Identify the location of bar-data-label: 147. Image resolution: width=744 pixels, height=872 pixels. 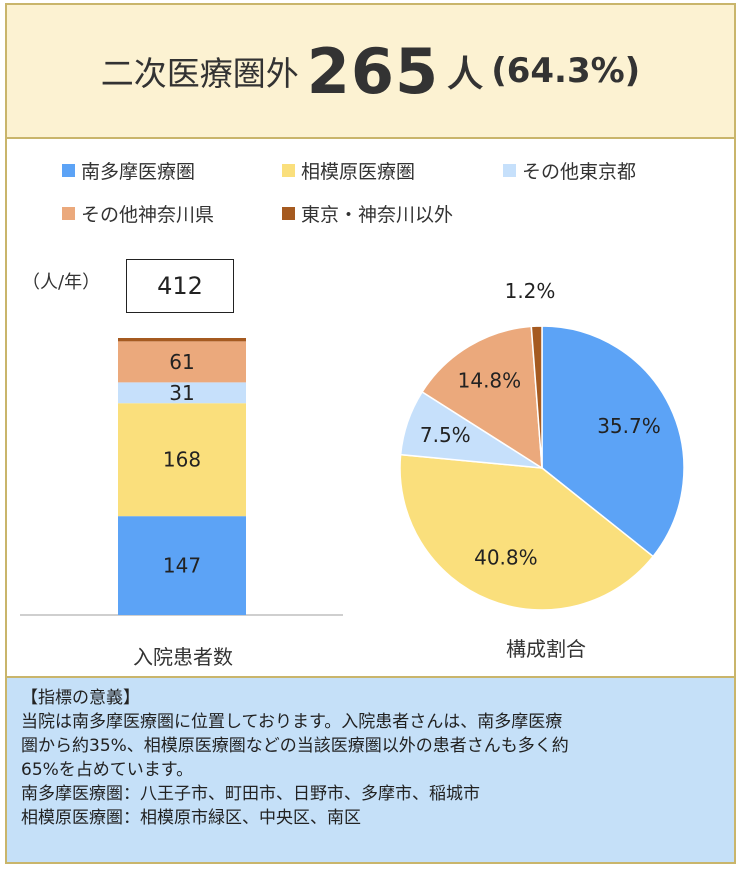
(182, 566).